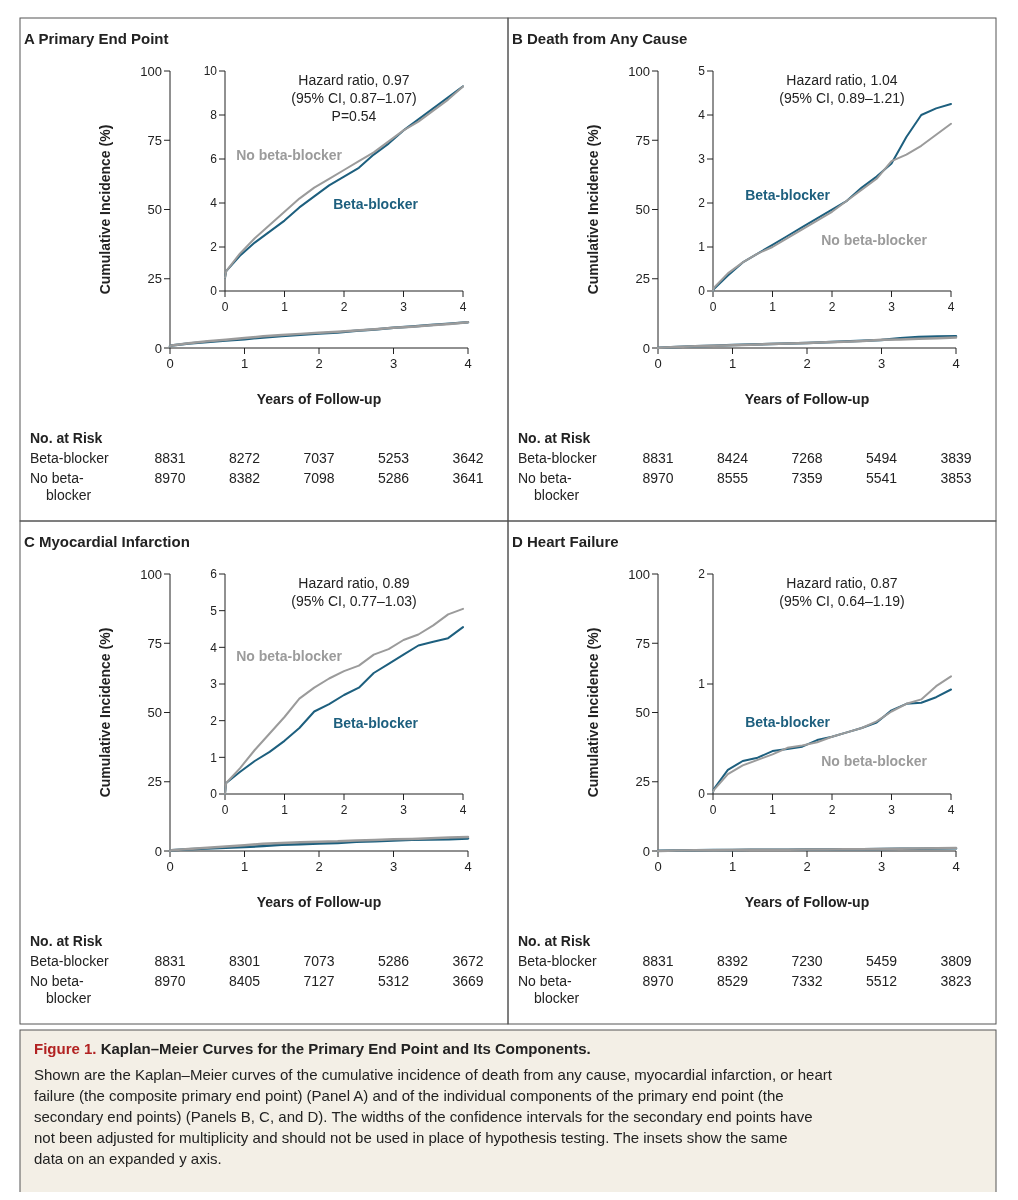  What do you see at coordinates (319, 981) in the screenshot?
I see `text: 7127` at bounding box center [319, 981].